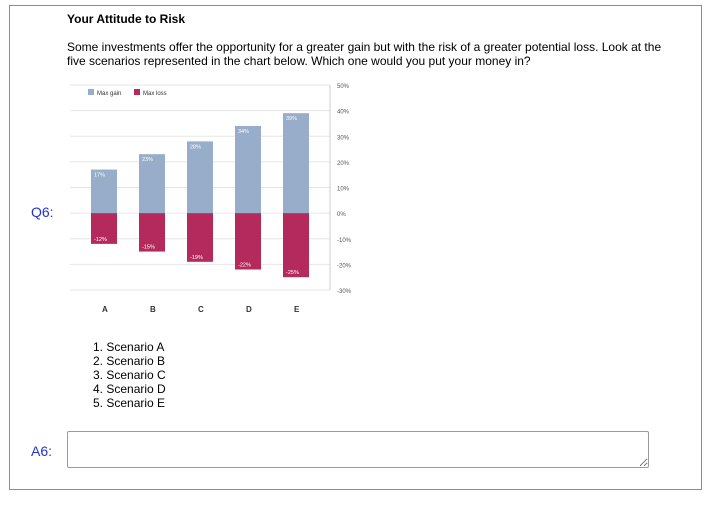  I want to click on chart-bars: 17% -12% 23% -15% 28% -19% 34% -22% 39% -25%, so click(200, 195).